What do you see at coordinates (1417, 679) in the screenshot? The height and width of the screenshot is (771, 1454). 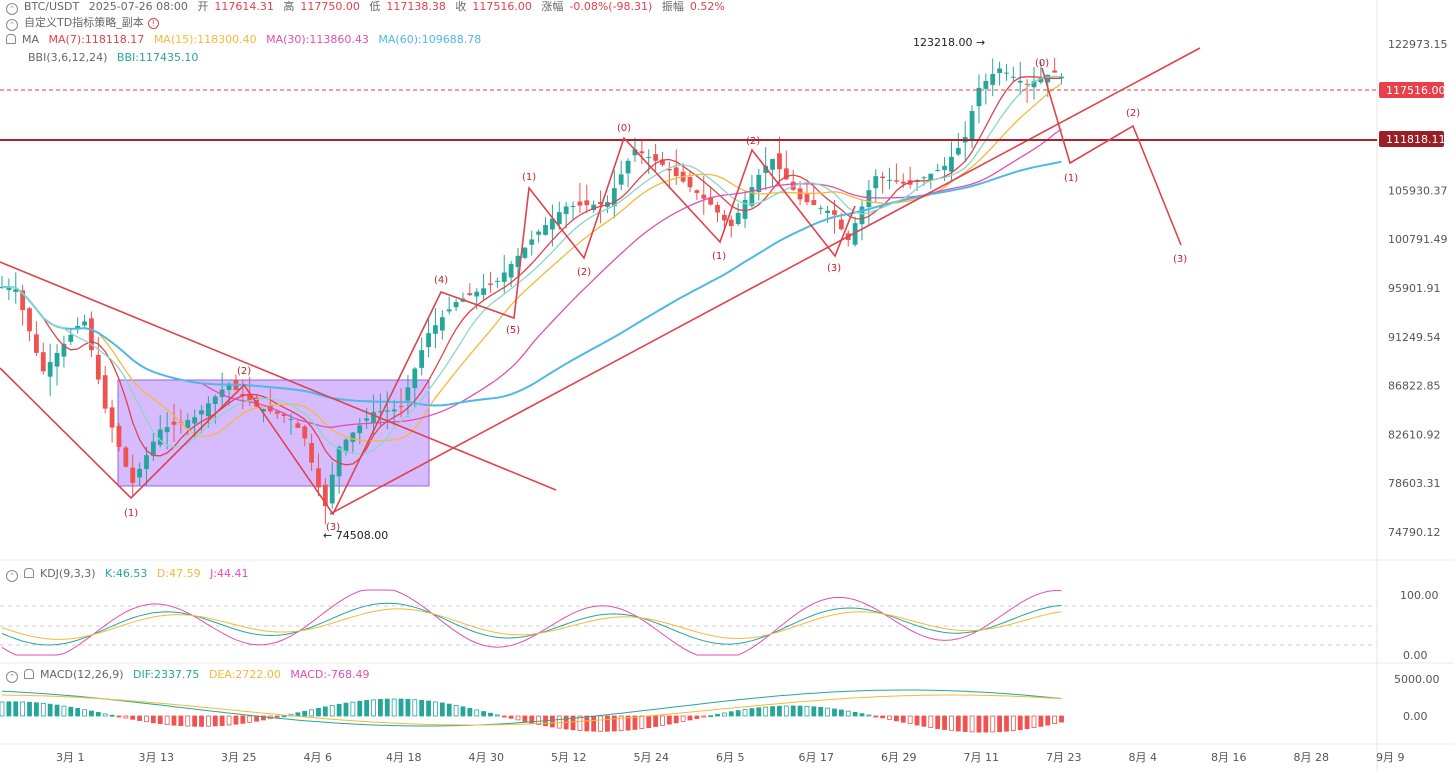 I see `macd-tick-label: 5000.00` at bounding box center [1417, 679].